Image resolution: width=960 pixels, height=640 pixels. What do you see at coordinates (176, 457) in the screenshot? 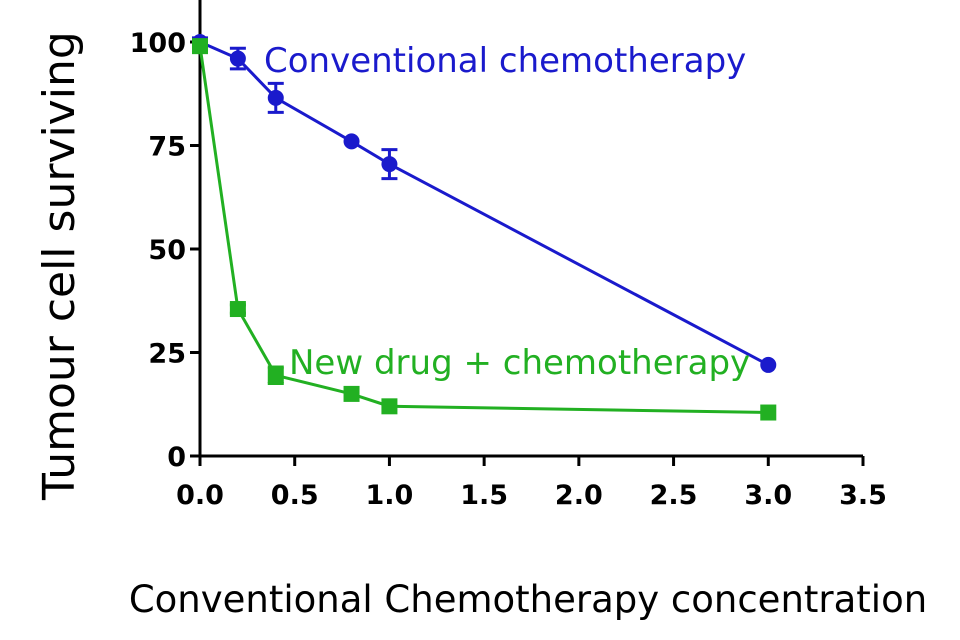
I see `y-tick-label: 0` at bounding box center [176, 457].